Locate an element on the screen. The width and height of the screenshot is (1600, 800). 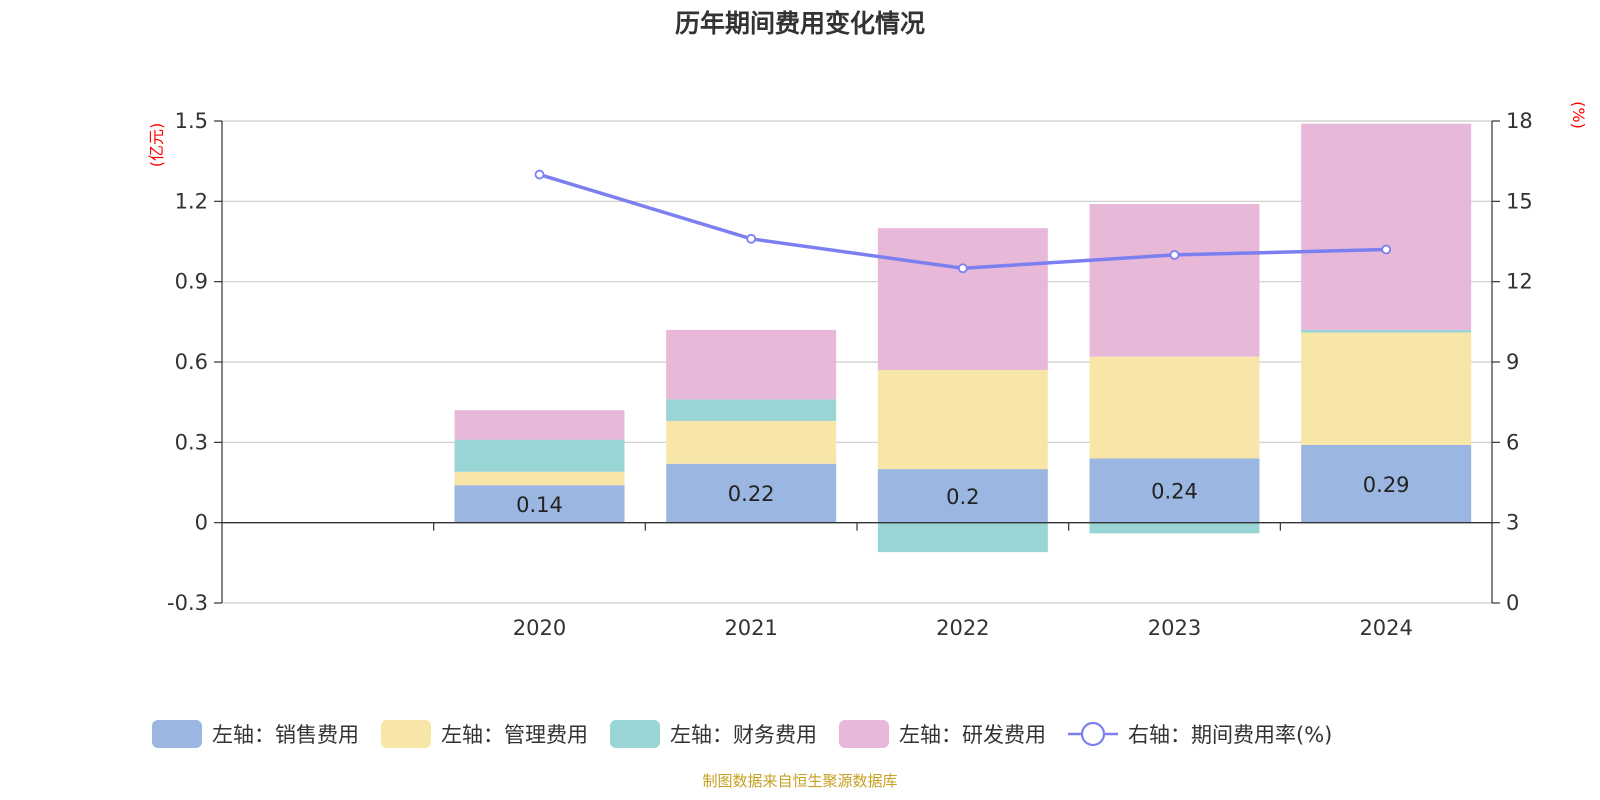
bar-rd-2024 is located at coordinates (1386, 226).